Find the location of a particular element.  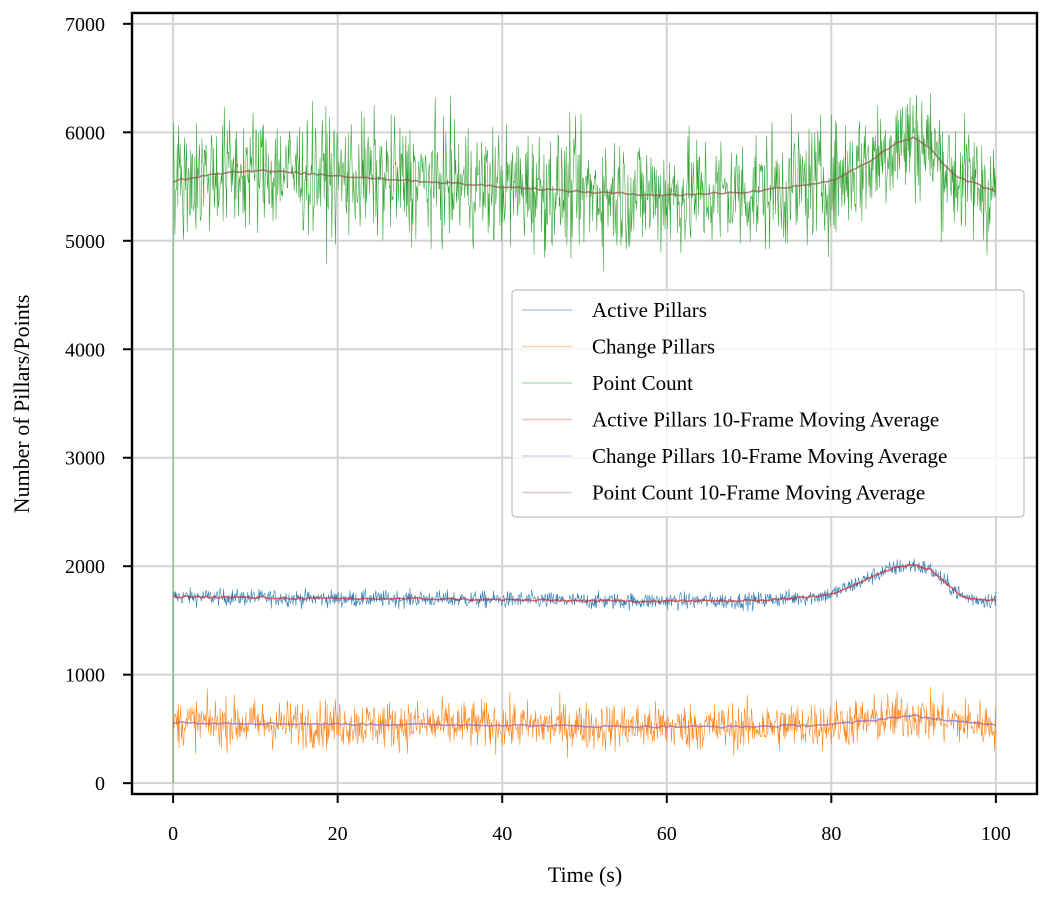

x-tick-label: 0 is located at coordinates (173, 834).